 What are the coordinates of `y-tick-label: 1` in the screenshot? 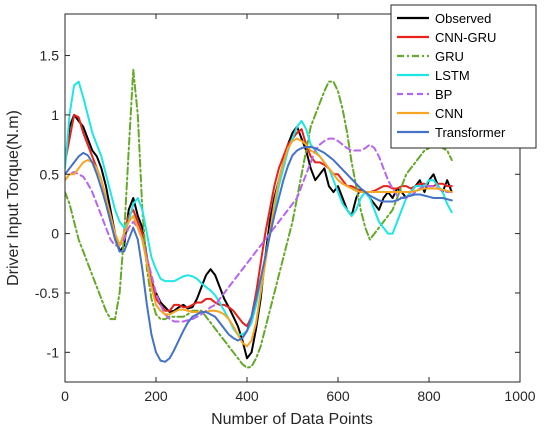 It's located at (55, 115).